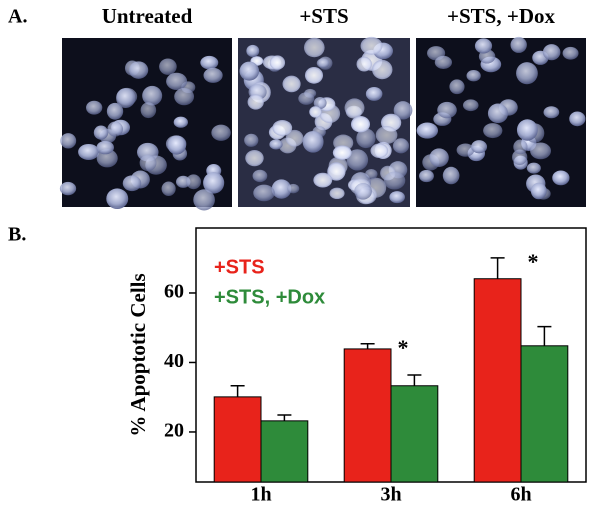  What do you see at coordinates (520, 495) in the screenshot?
I see `x-tick-label: 6h` at bounding box center [520, 495].